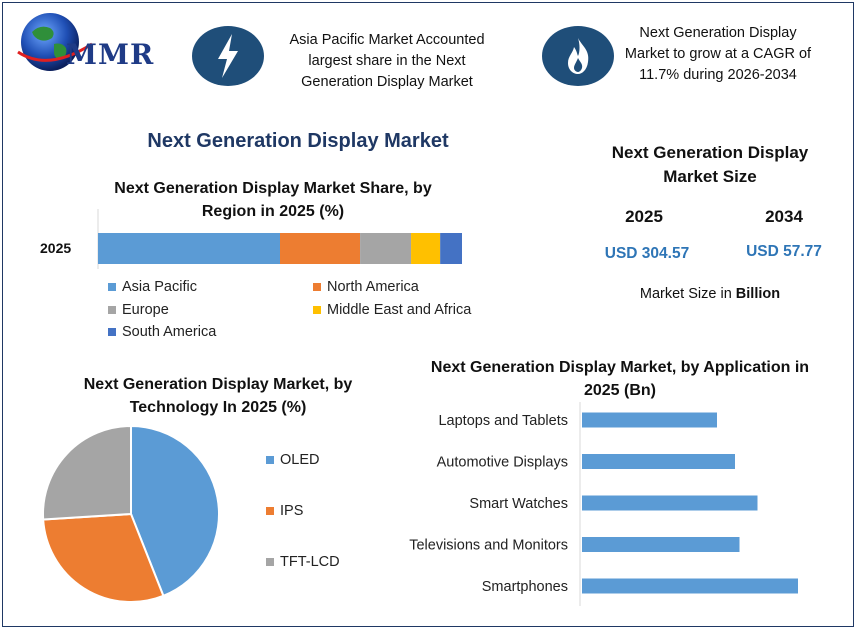 This screenshot has height=631, width=858. What do you see at coordinates (784, 216) in the screenshot?
I see `market-size-year-2034: 2034` at bounding box center [784, 216].